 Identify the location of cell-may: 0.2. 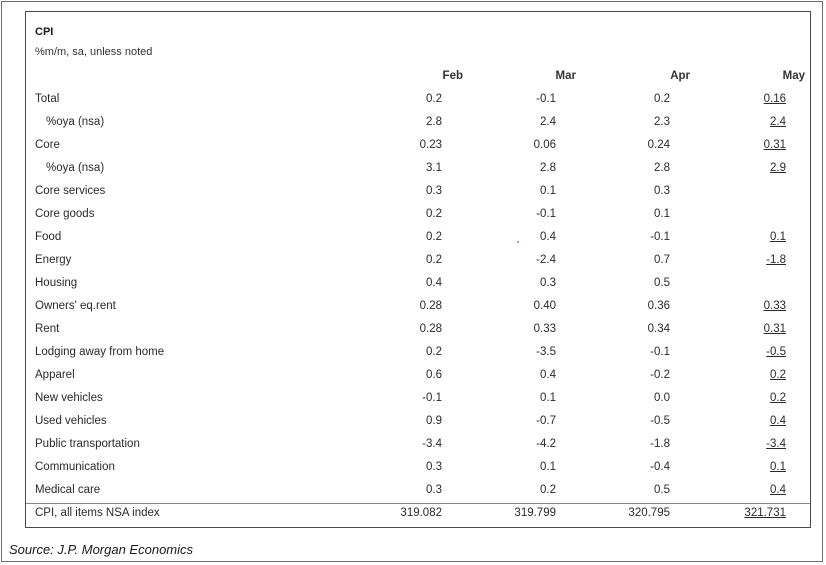
(778, 398).